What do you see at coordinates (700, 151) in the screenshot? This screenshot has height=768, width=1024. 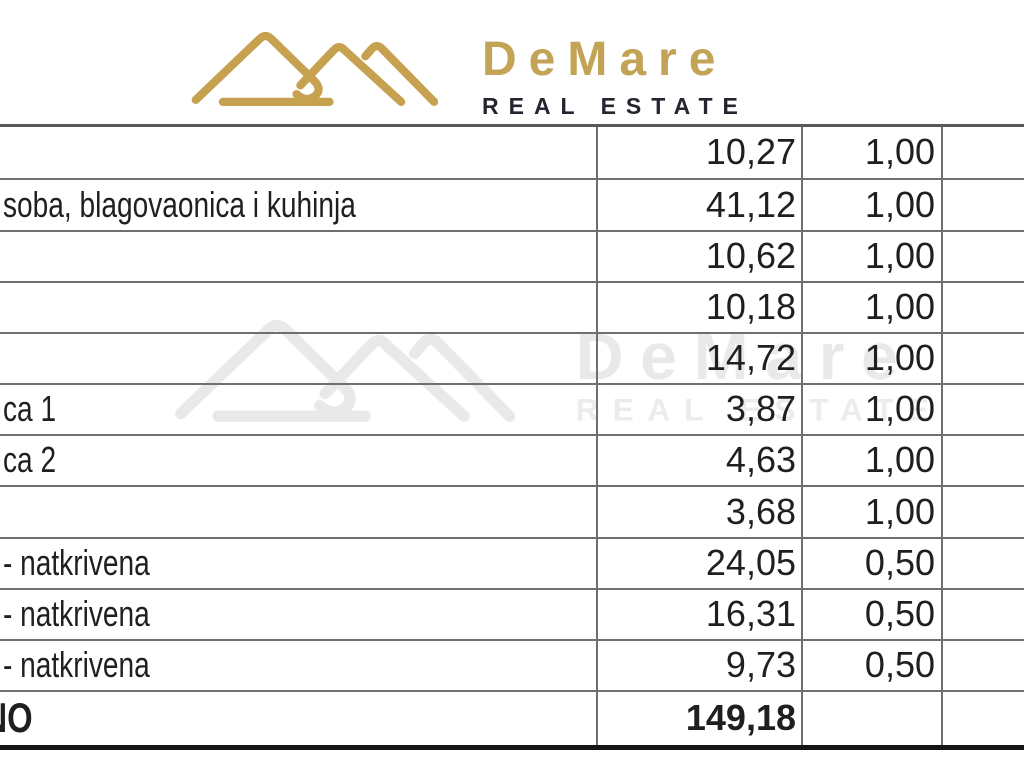 I see `area-value-cell: 10,27` at bounding box center [700, 151].